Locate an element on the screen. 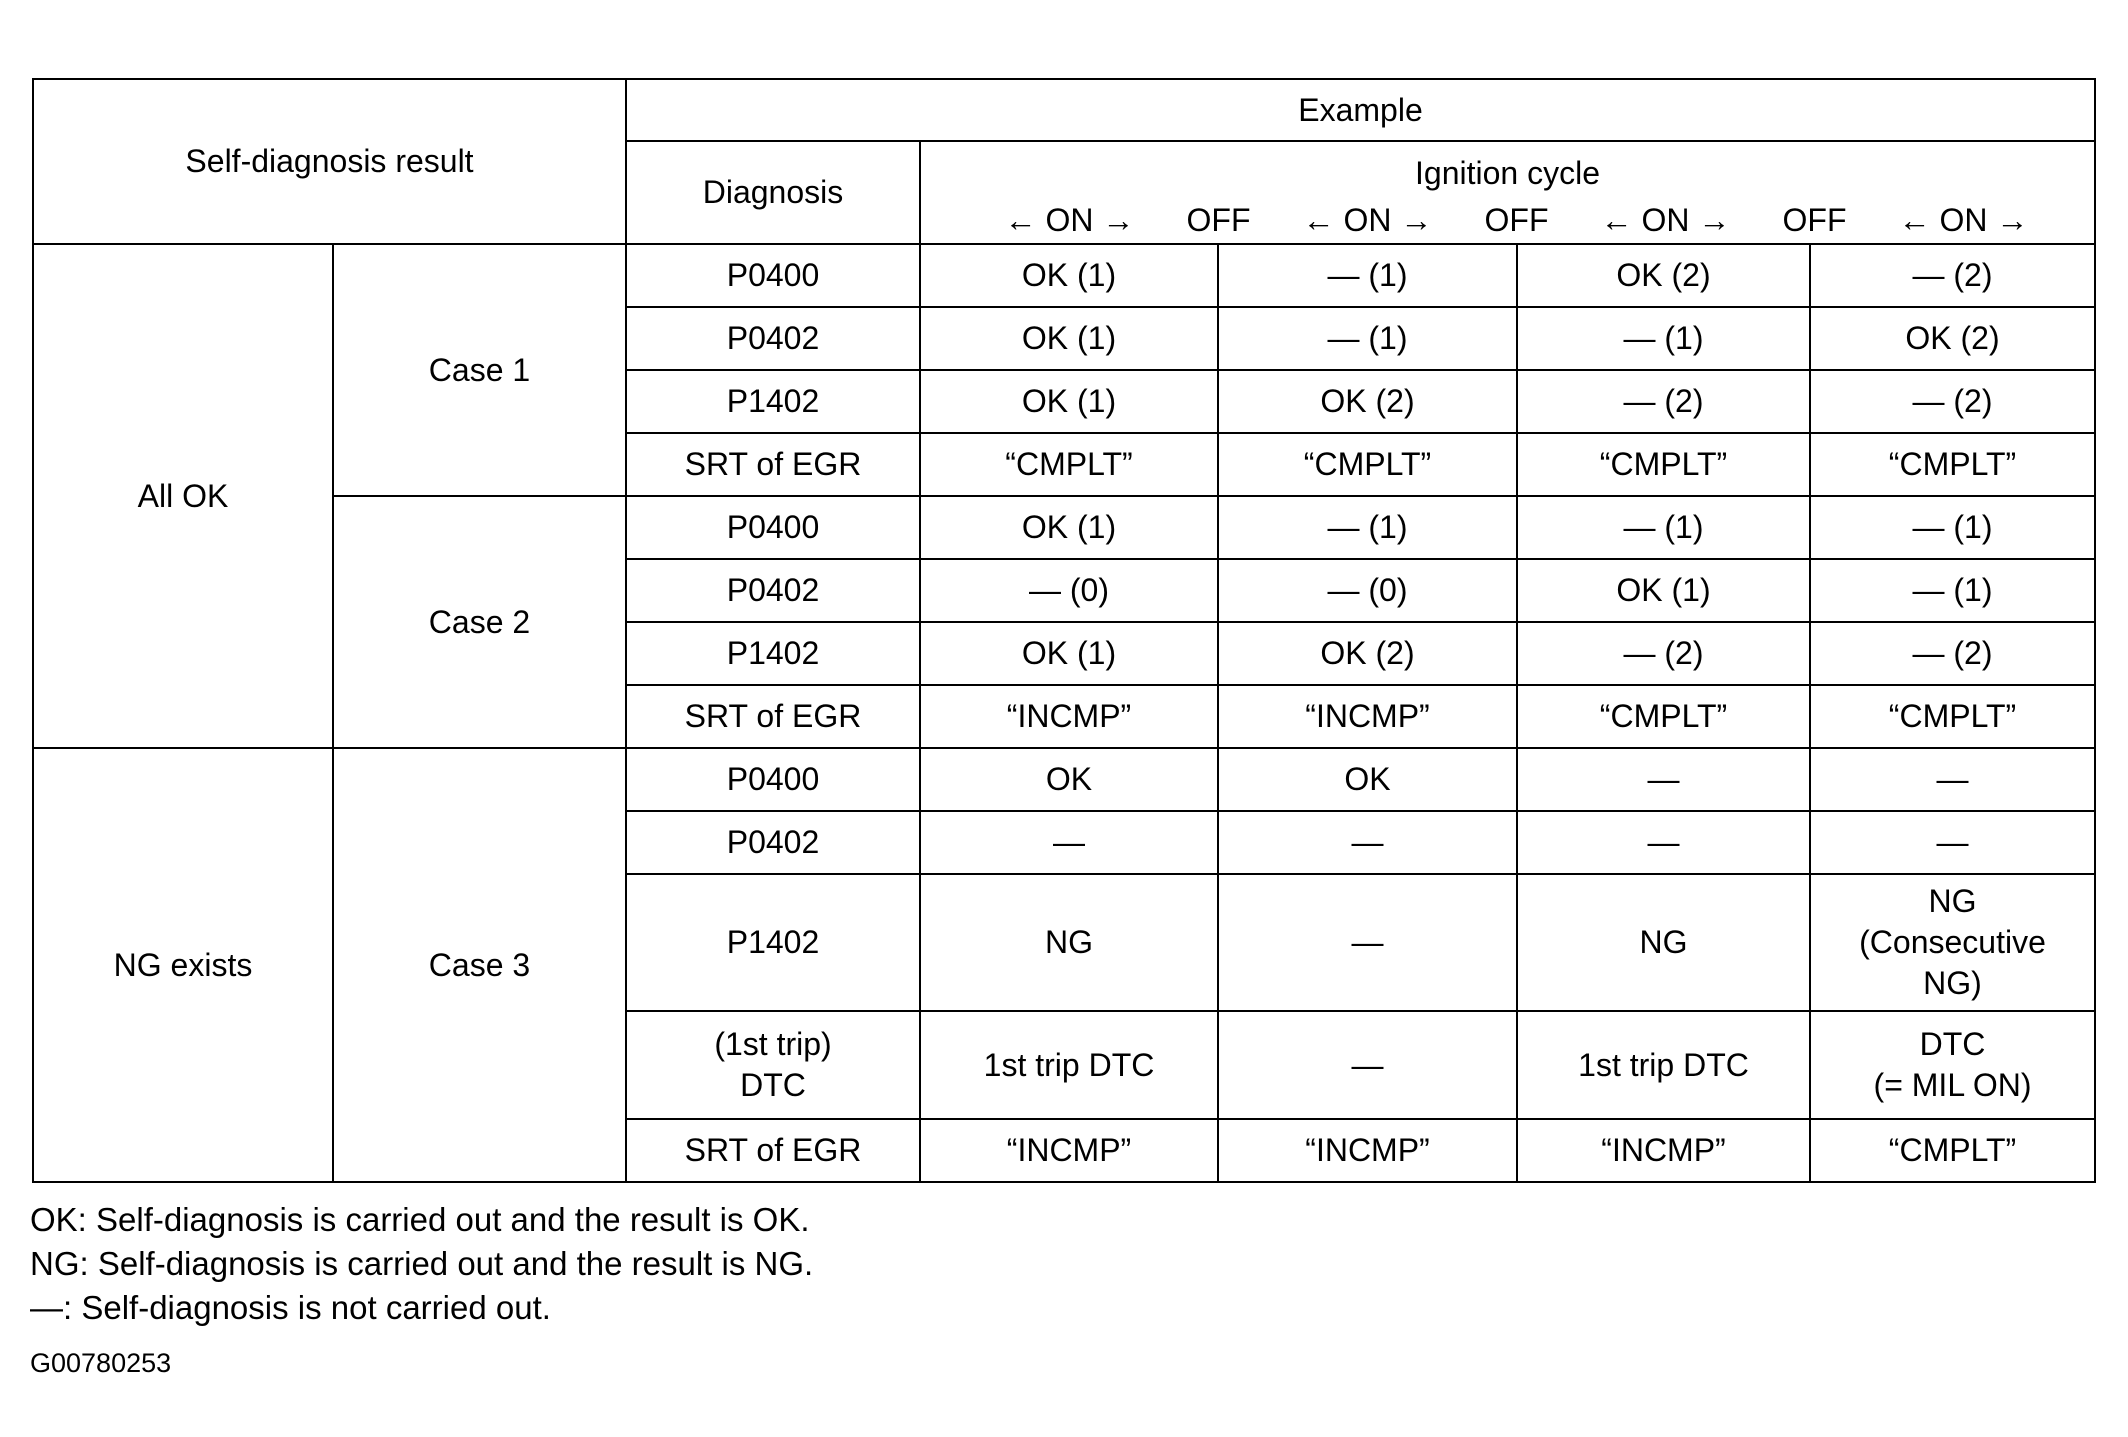 Image resolution: width=2128 pixels, height=1437 pixels. ignition-cycle-pattern: ← ON → OFF ← ON → OFF ← ON → OFF ← ON → is located at coordinates (1516, 220).